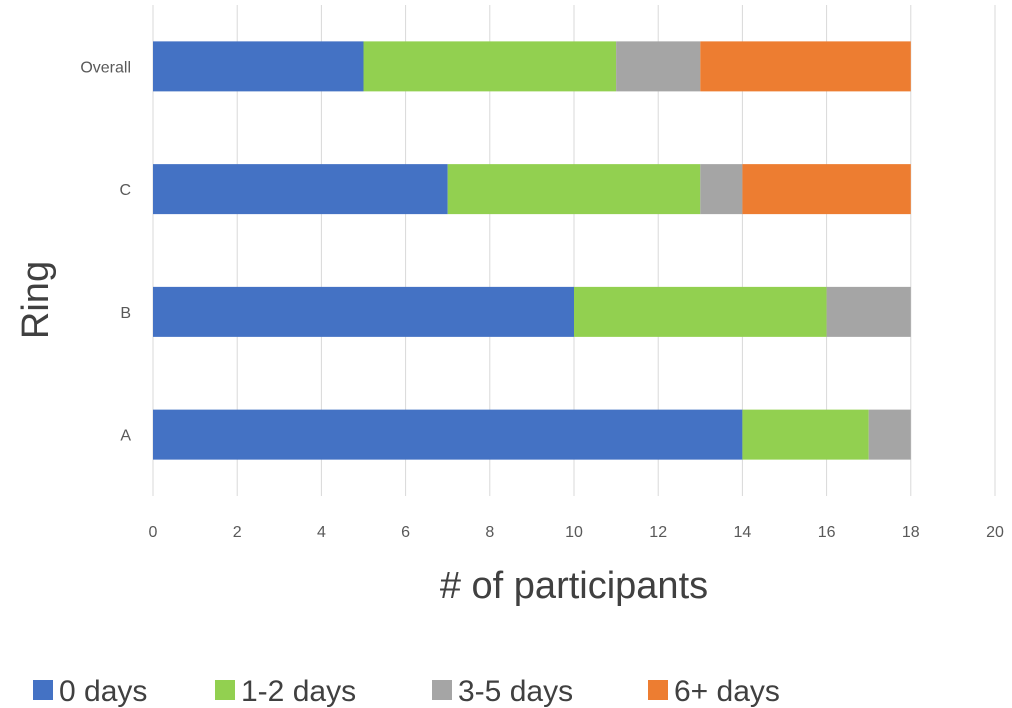 The image size is (1012, 708). Describe the element at coordinates (743, 532) in the screenshot. I see `x-tick-label: 14` at that location.